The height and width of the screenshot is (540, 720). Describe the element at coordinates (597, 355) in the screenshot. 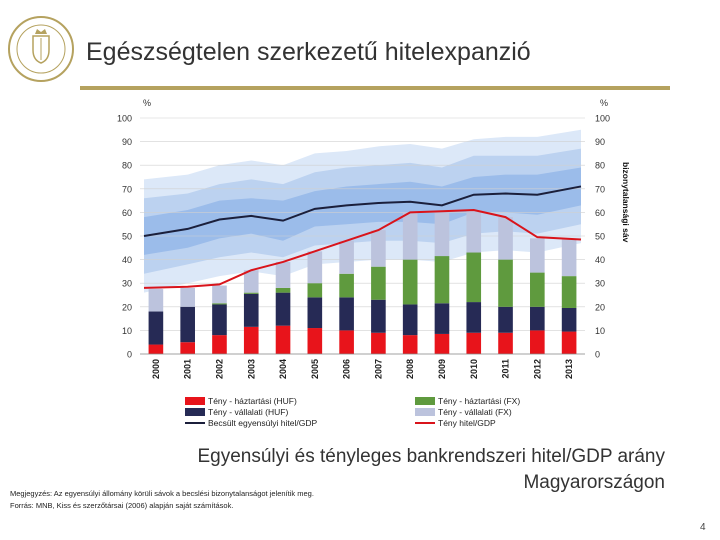

I see `y-tick-right: 0` at that location.